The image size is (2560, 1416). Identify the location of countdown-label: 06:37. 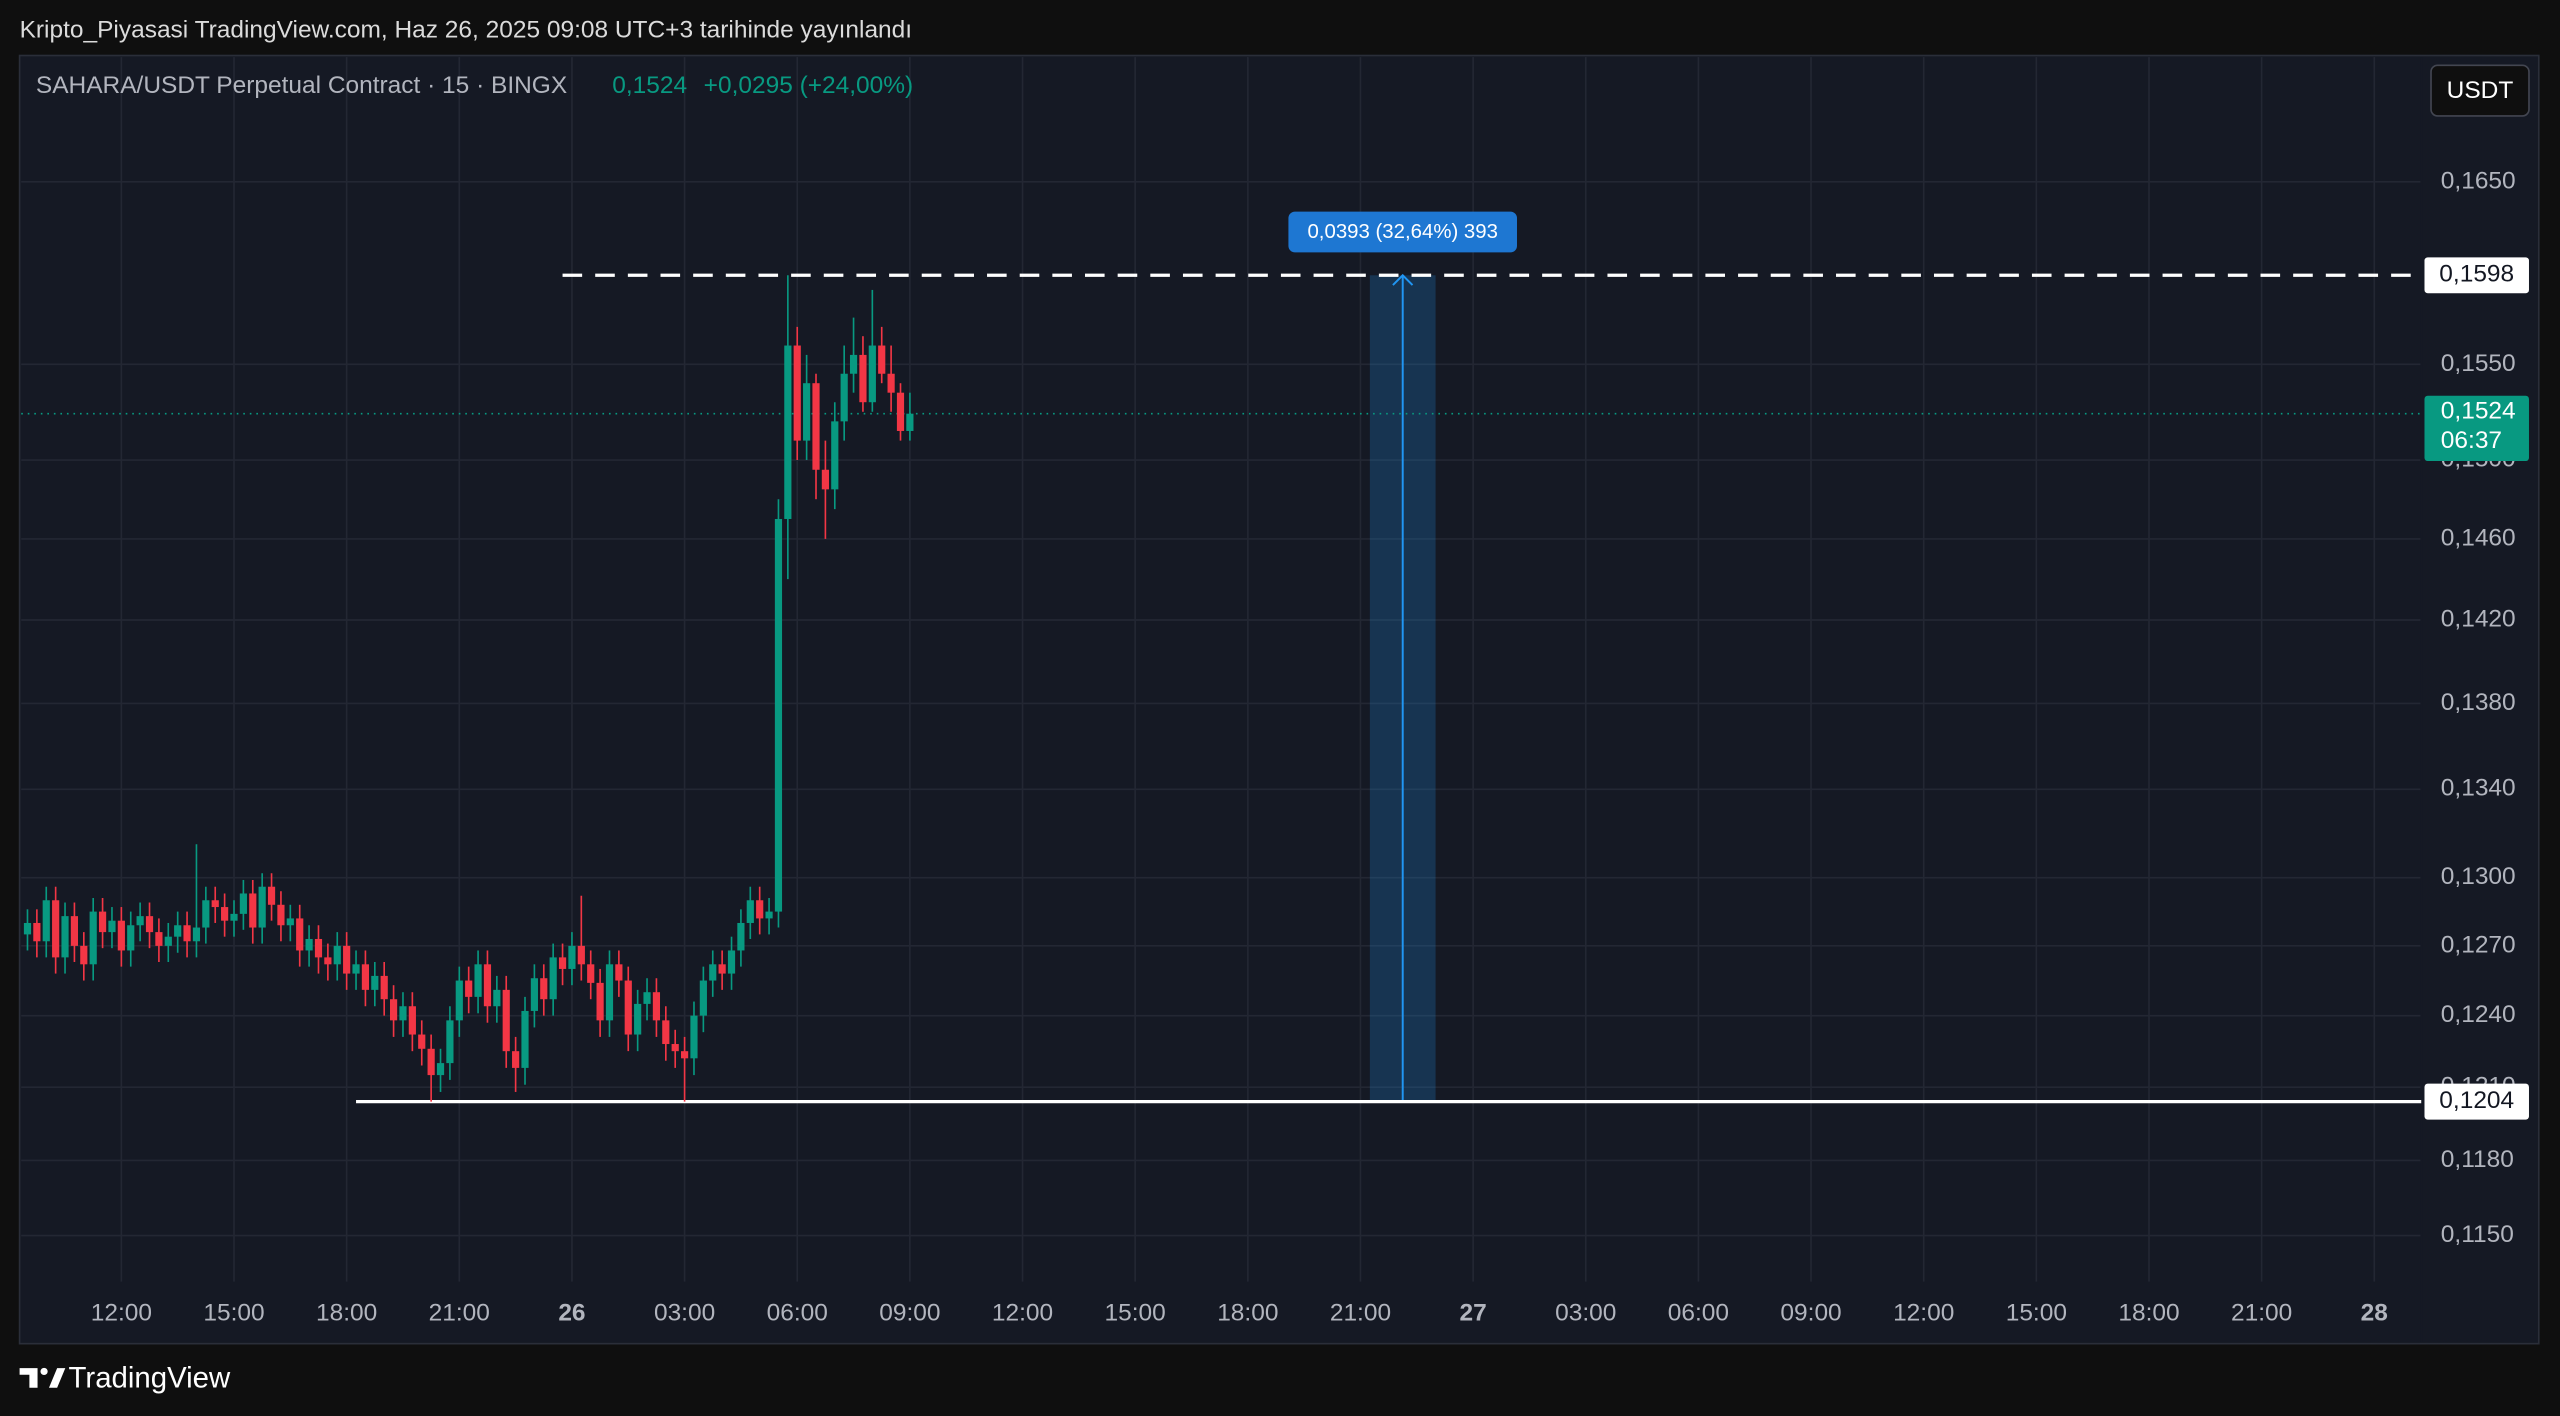
(2471, 440).